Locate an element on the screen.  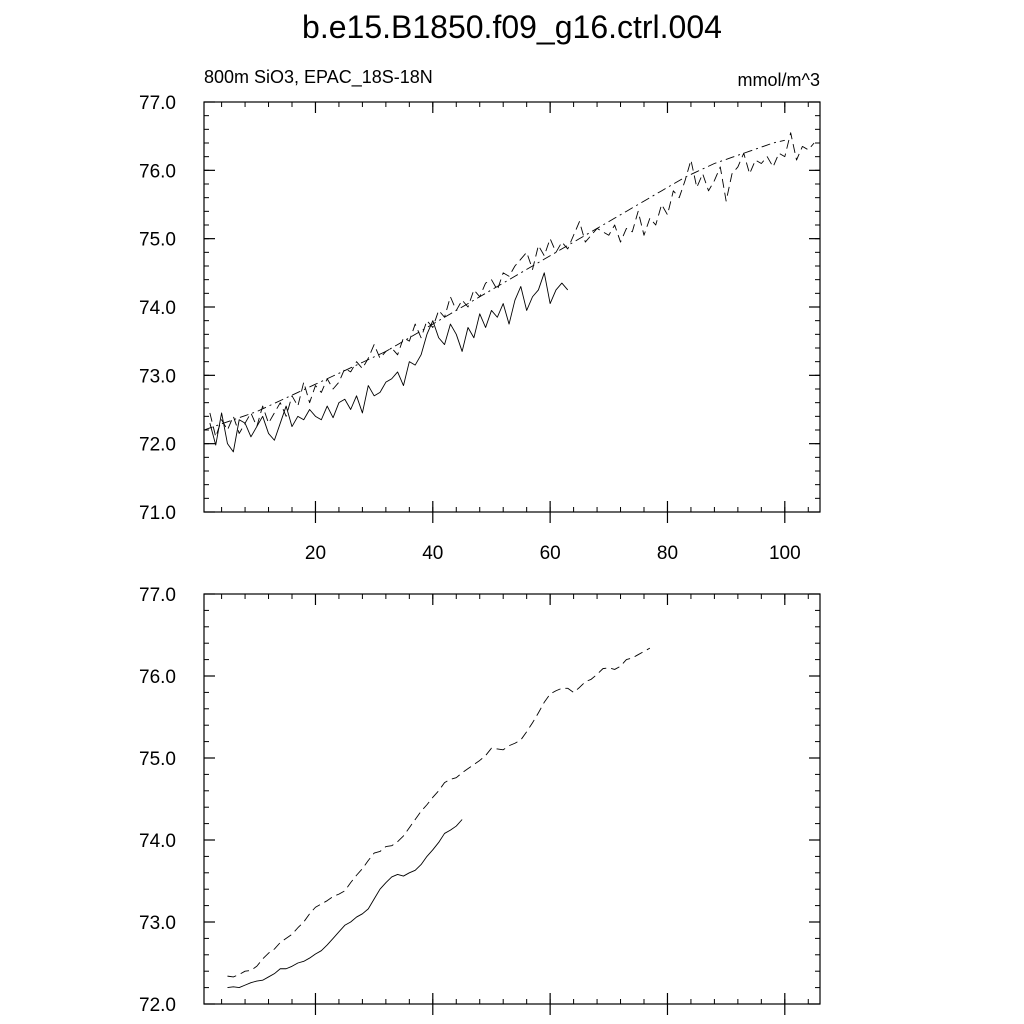
top-y-tick-label: 75.0 is located at coordinates (157, 240).